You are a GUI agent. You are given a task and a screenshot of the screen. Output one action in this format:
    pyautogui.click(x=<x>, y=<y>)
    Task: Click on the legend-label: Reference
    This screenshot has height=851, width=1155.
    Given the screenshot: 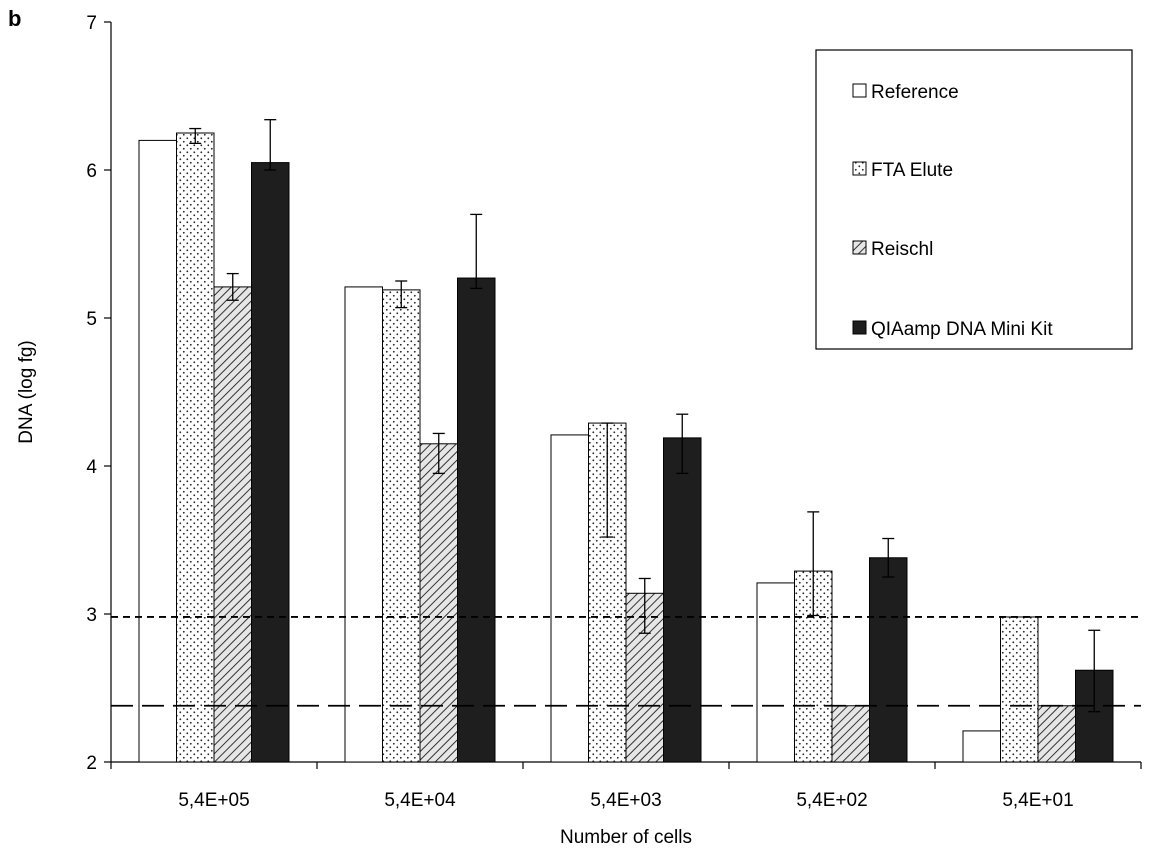 What is the action you would take?
    pyautogui.click(x=915, y=92)
    